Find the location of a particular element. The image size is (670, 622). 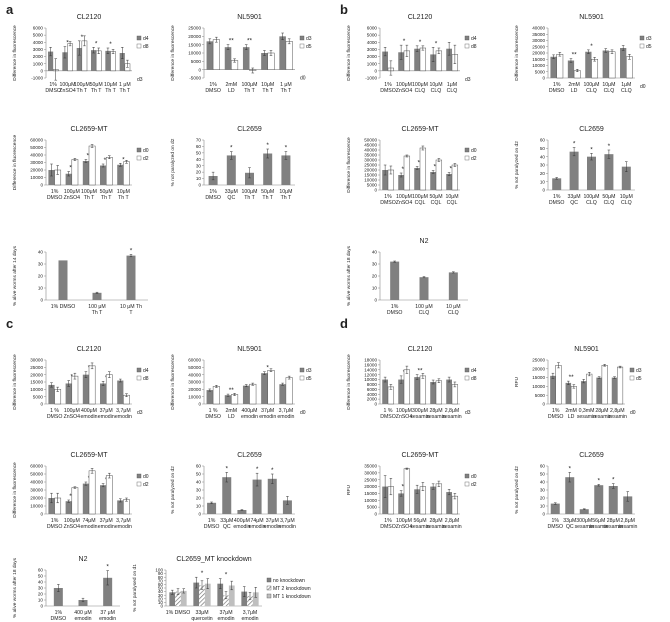

y-tick-label: 1000 is located at coordinates (372, 63).